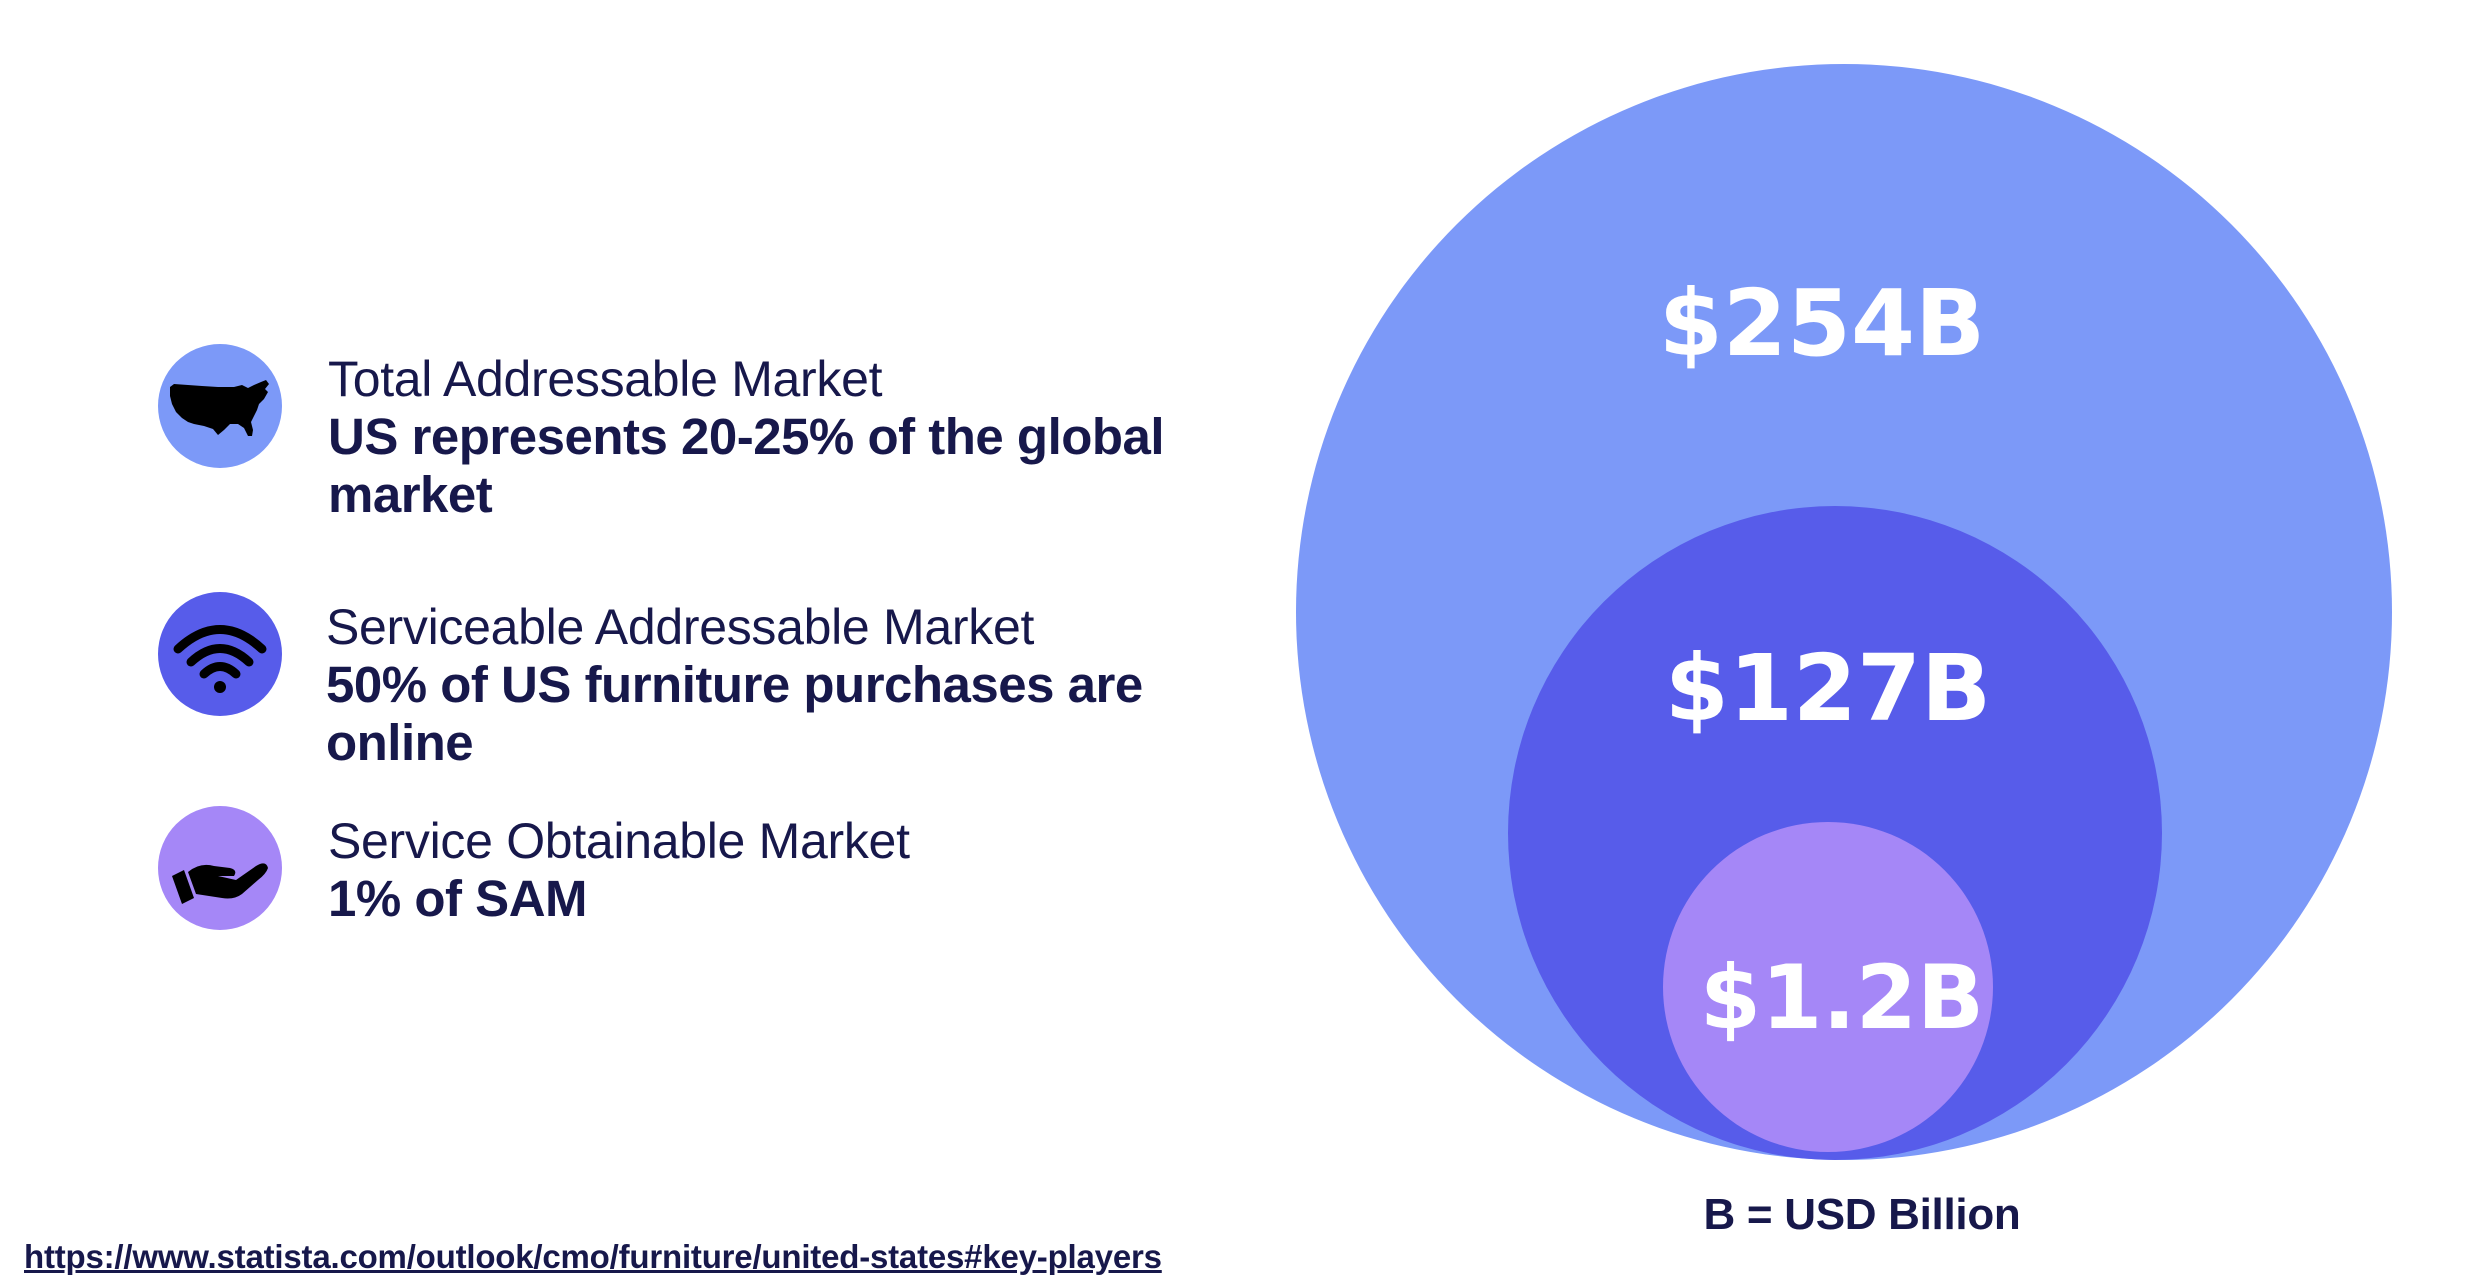  What do you see at coordinates (1842, 997) in the screenshot?
I see `som-value-label: $1.2B` at bounding box center [1842, 997].